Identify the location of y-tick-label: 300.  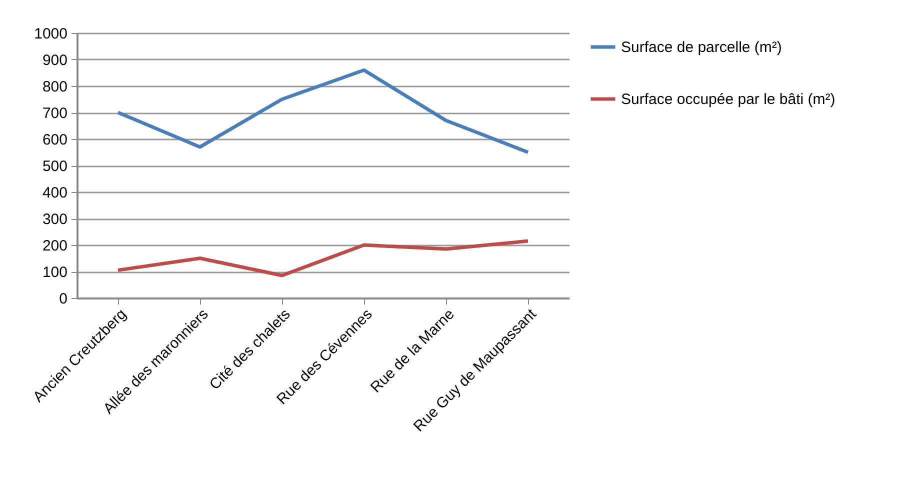
(55, 219).